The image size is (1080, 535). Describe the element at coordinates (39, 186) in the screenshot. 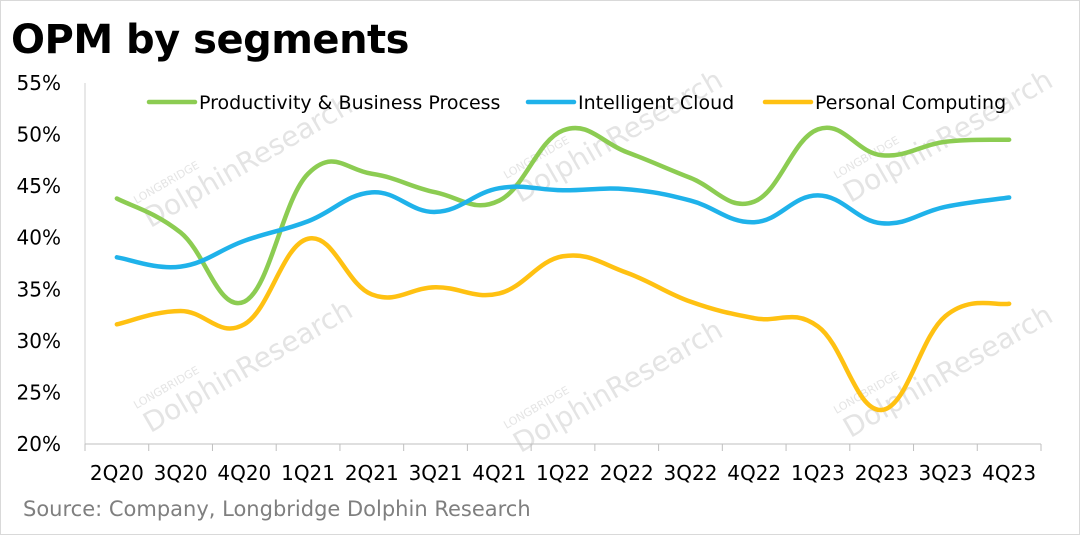

I see `y-tick-label: 45%` at that location.